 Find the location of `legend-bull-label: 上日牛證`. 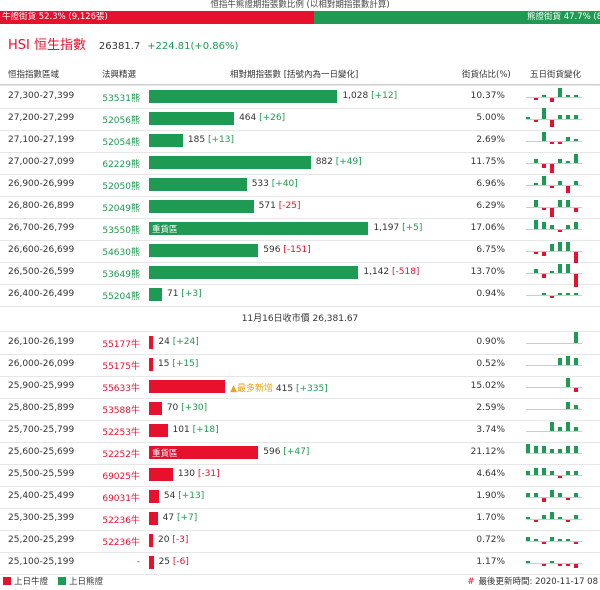

legend-bull-label: 上日牛證 is located at coordinates (31, 582).